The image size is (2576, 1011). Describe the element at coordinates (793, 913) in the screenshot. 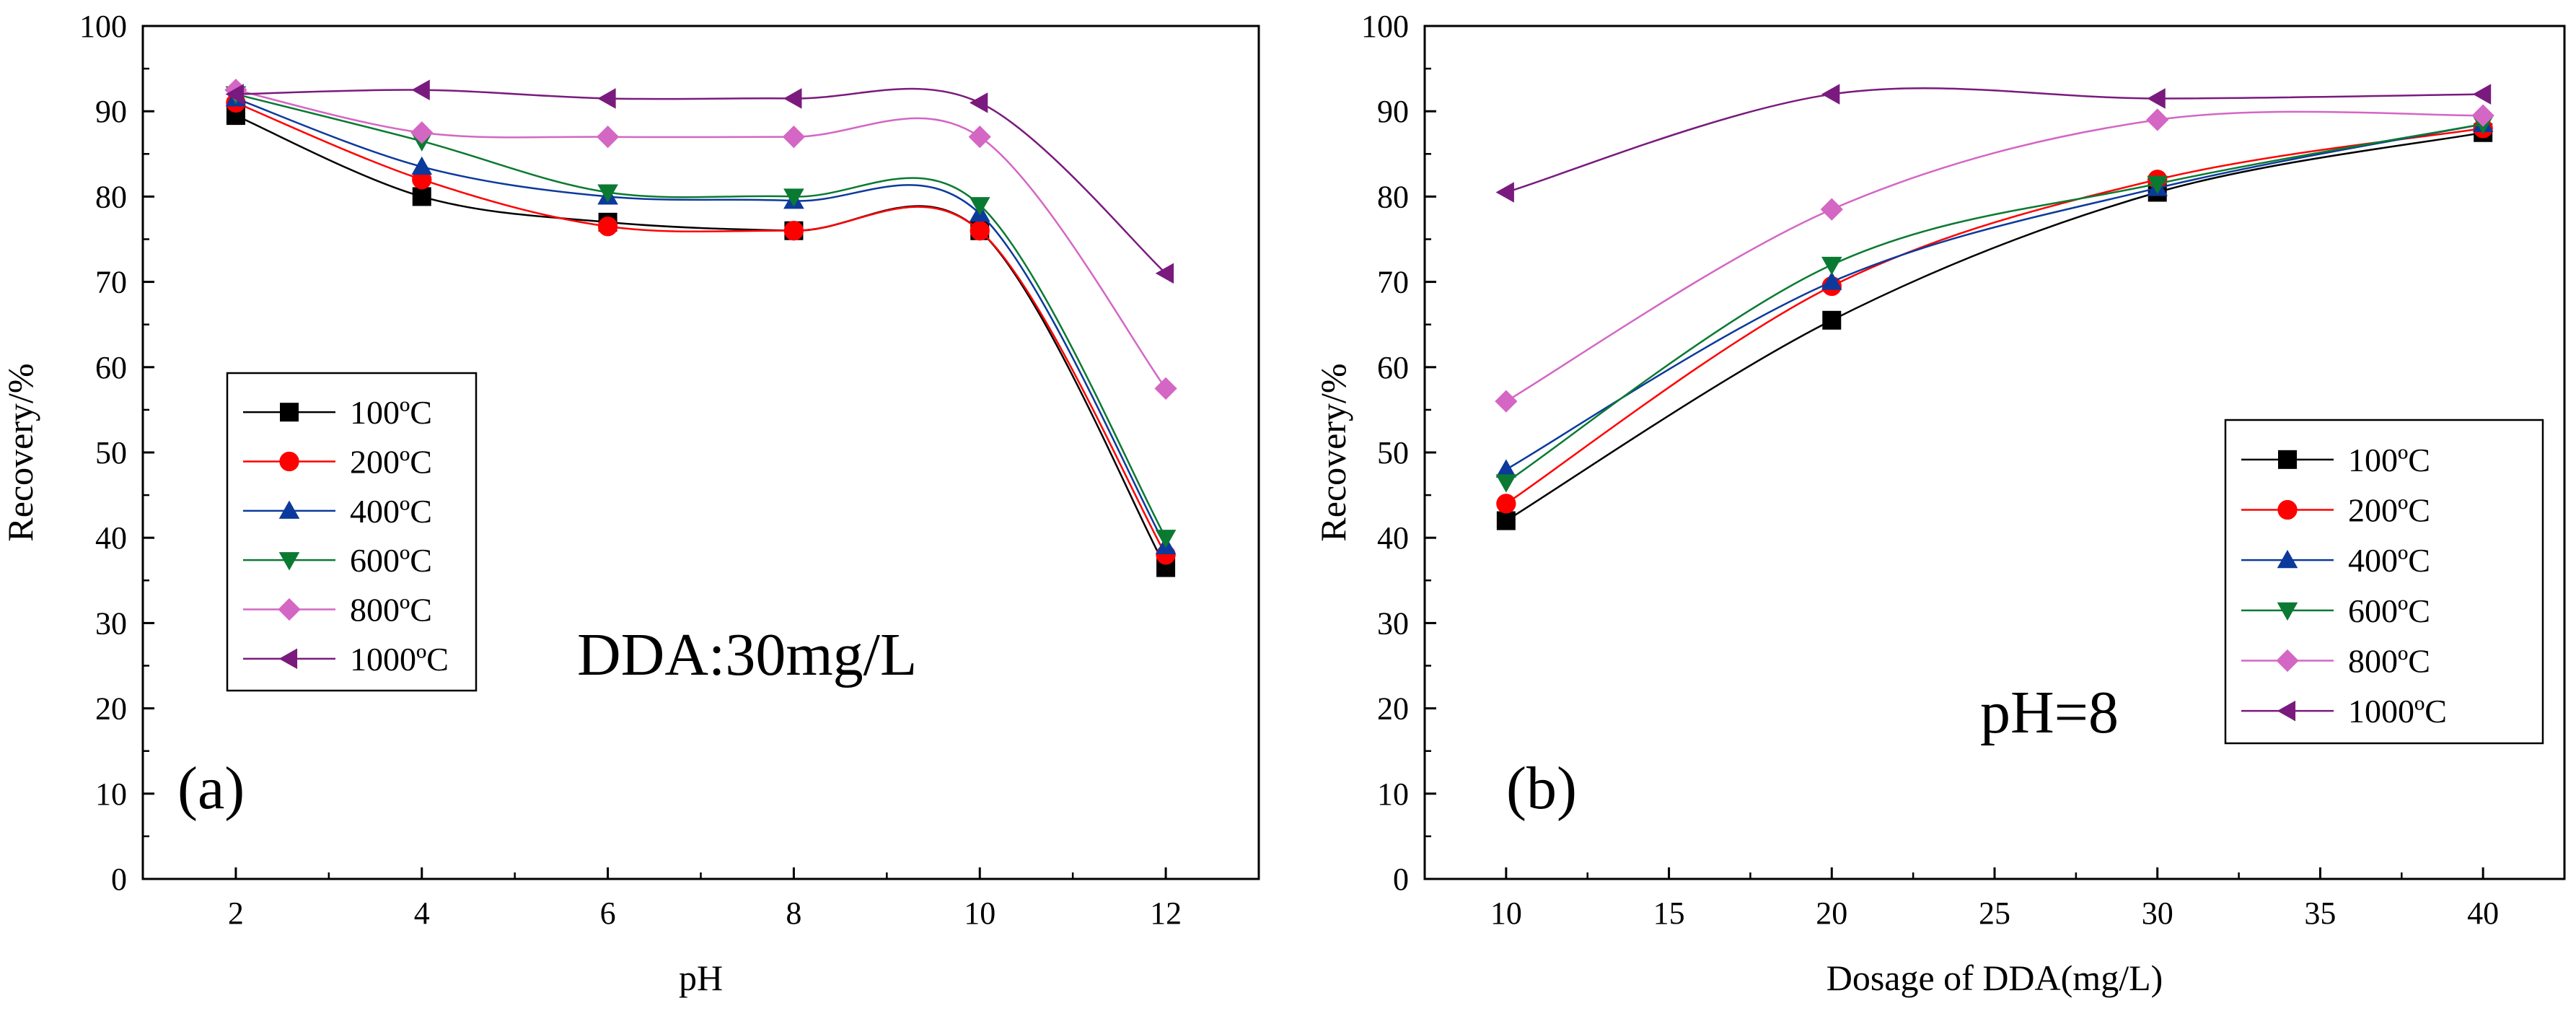

I see `x-tick-label: 8` at that location.